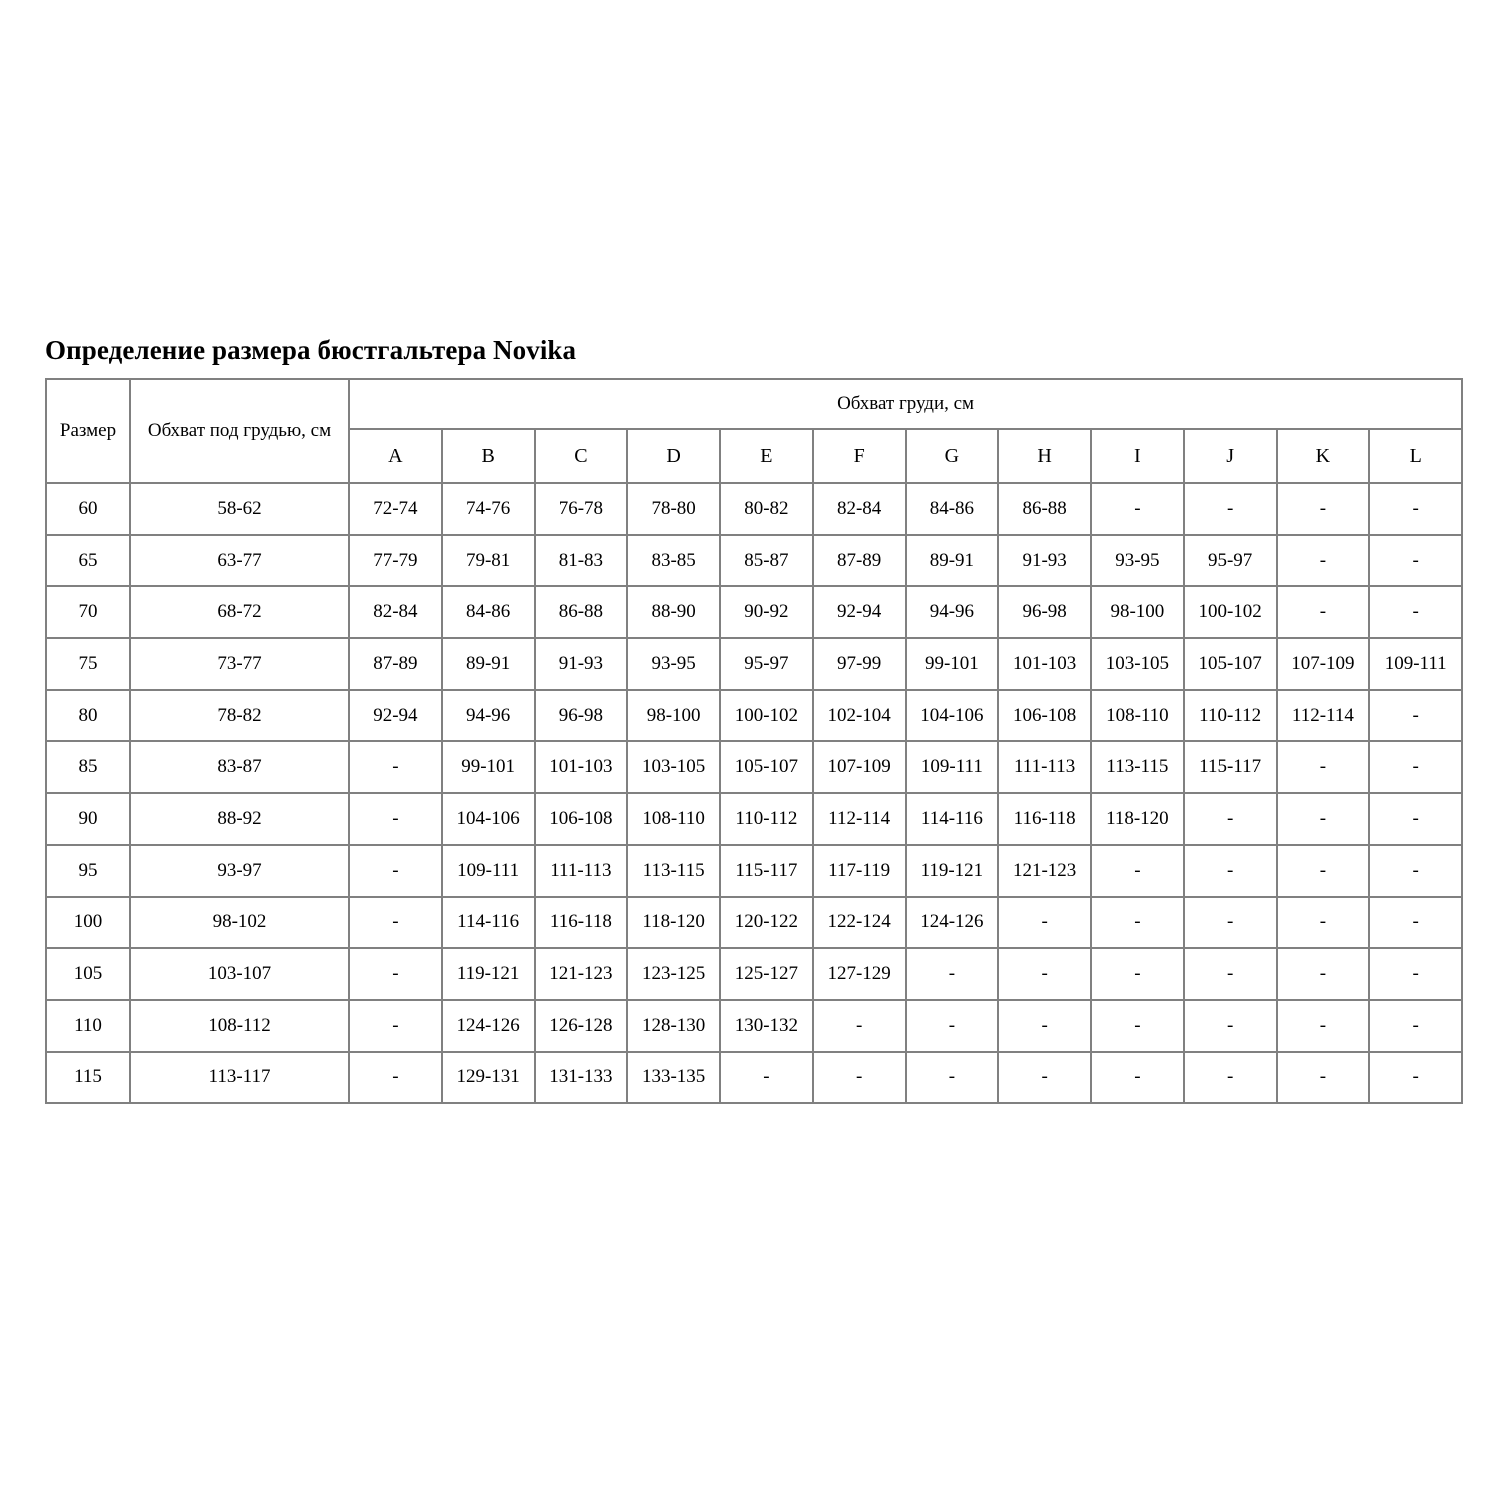  Describe the element at coordinates (1044, 612) in the screenshot. I see `cell-bust-h: 96-98` at that location.